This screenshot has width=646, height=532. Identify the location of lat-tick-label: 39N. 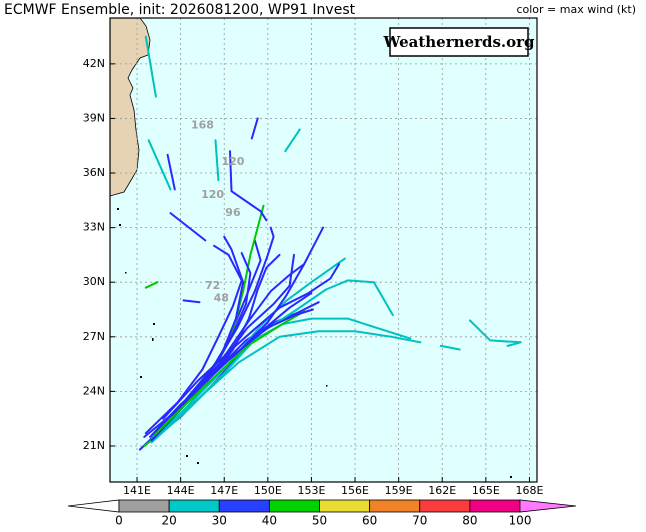
(94, 117).